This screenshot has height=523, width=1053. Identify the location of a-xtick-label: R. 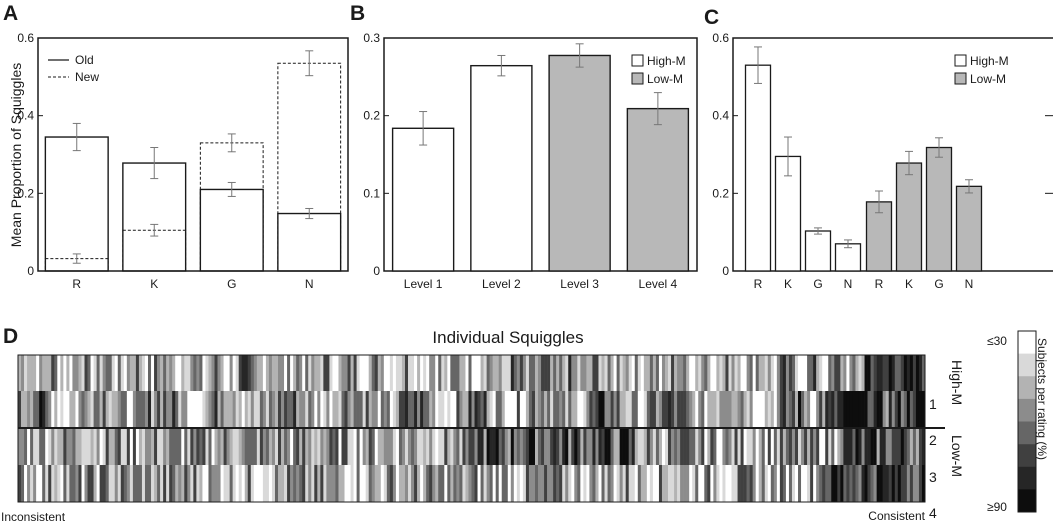
(76, 284).